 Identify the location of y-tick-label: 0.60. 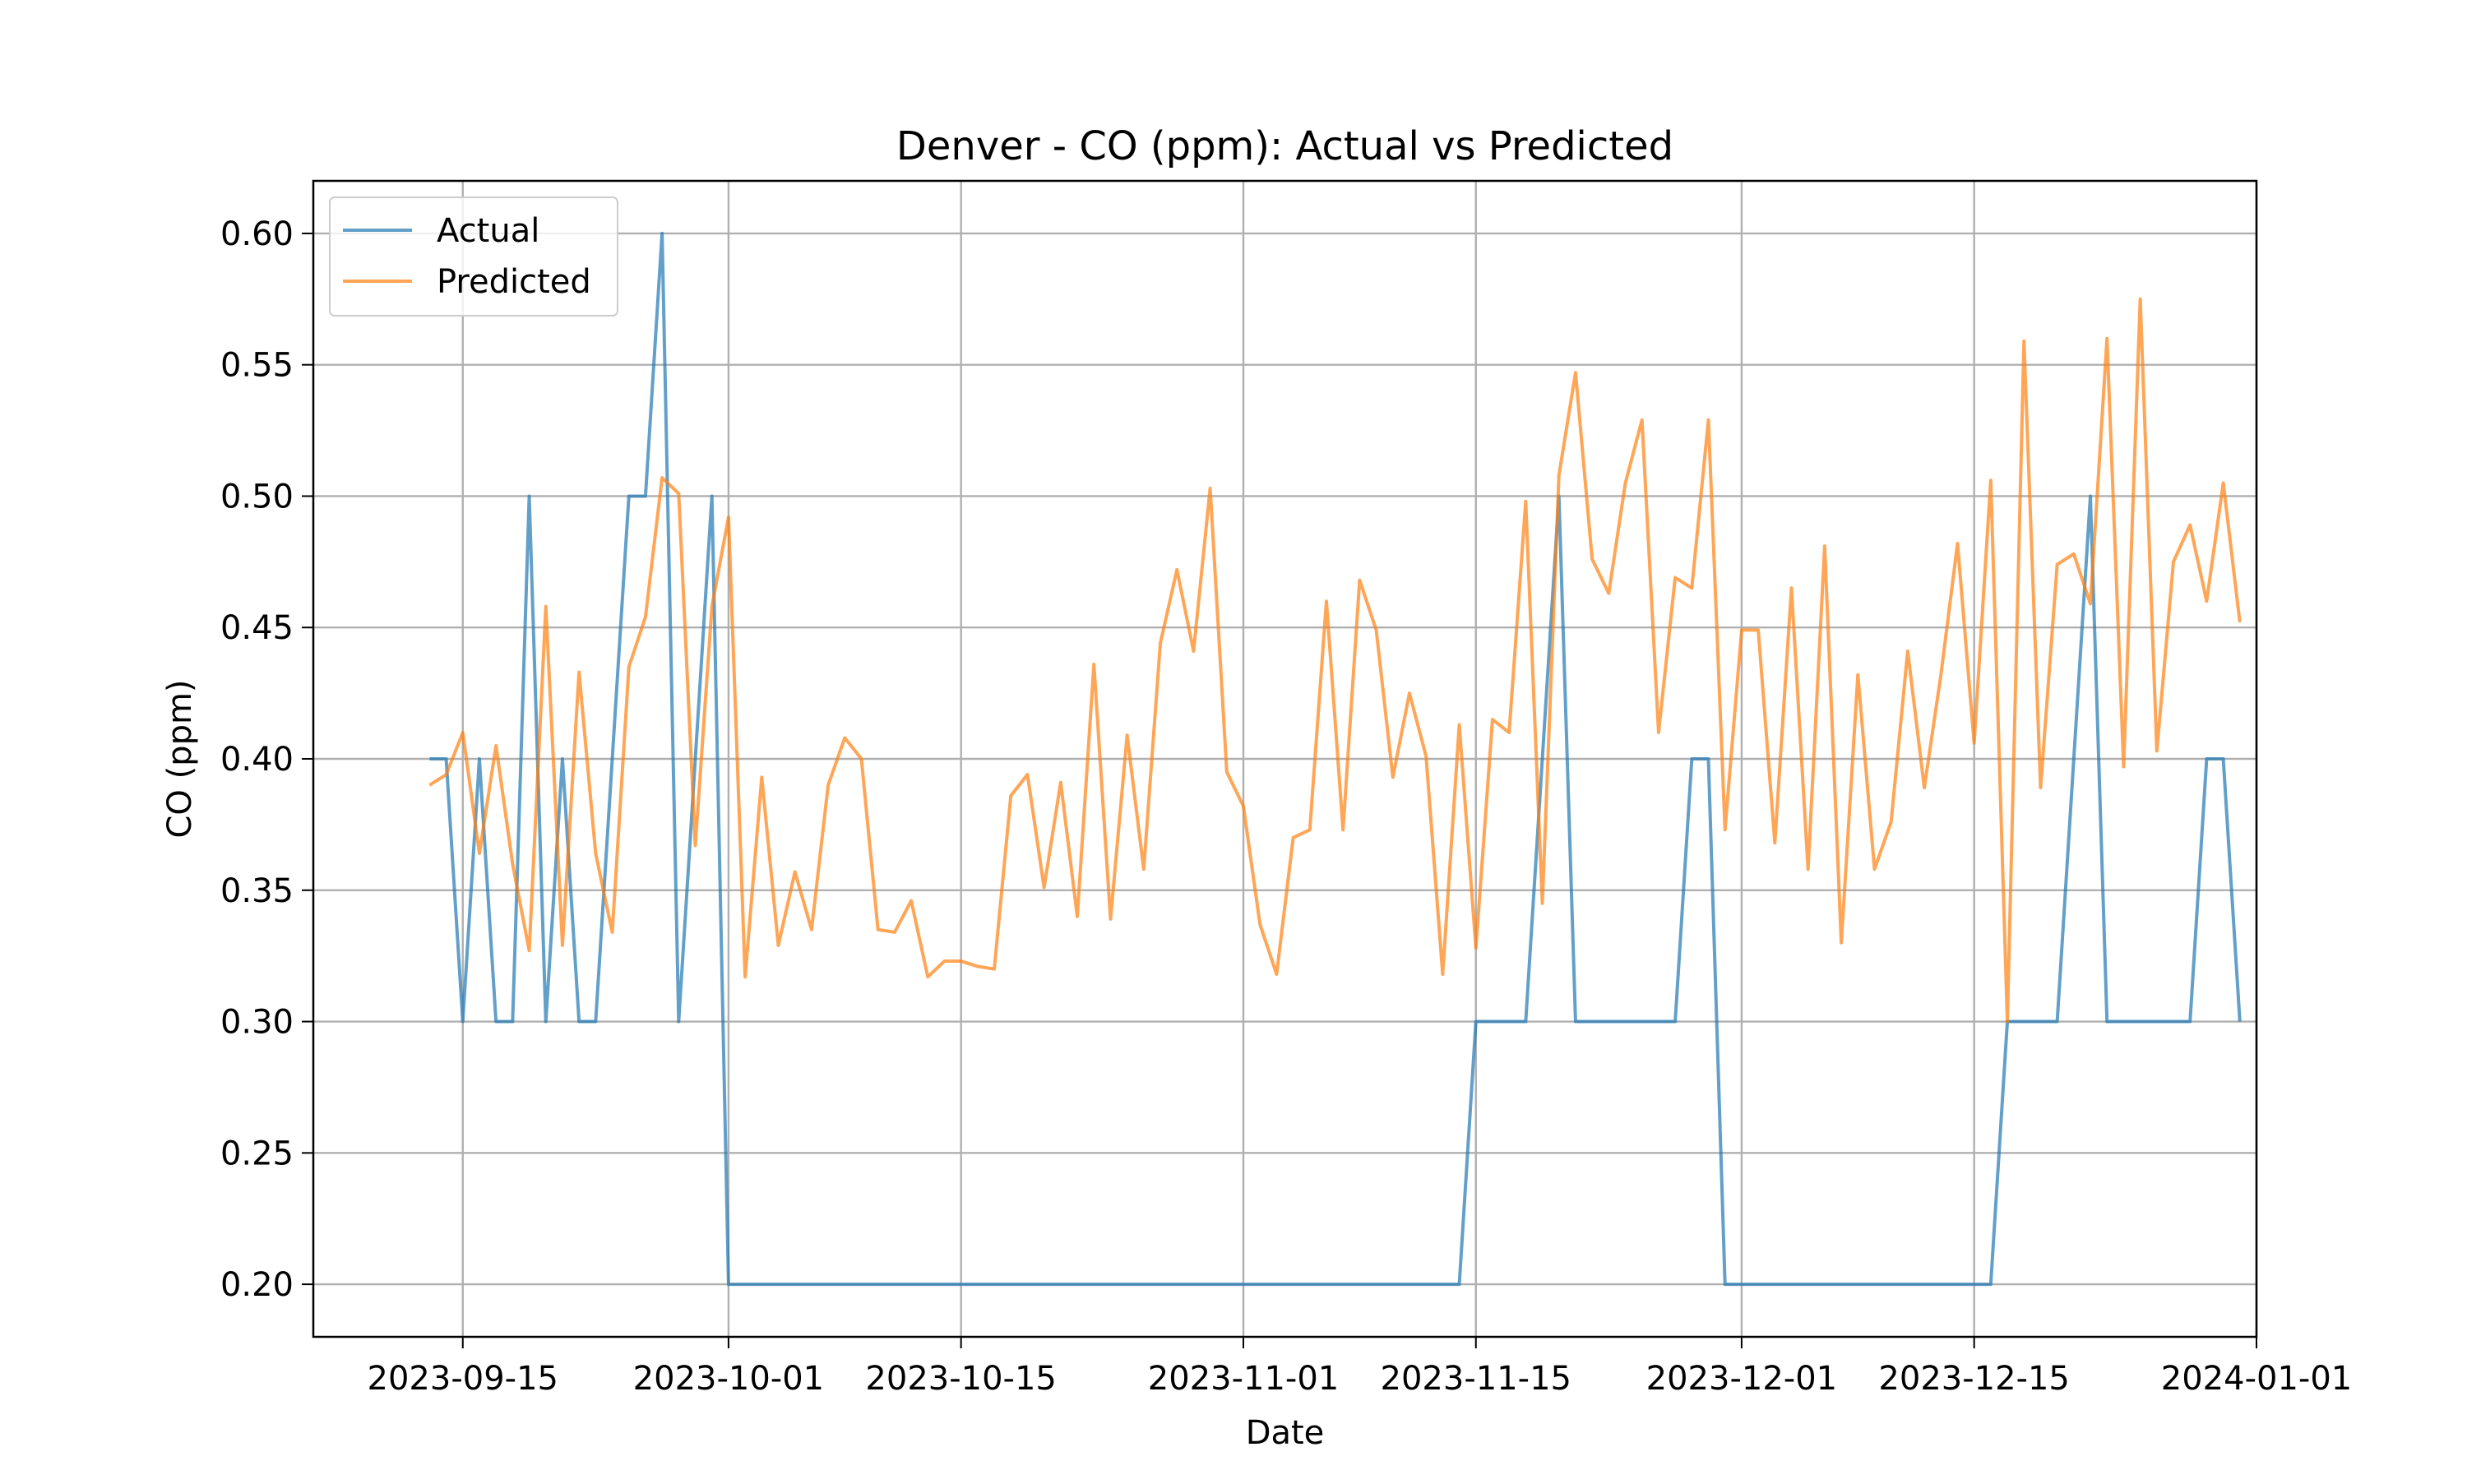
(257, 234).